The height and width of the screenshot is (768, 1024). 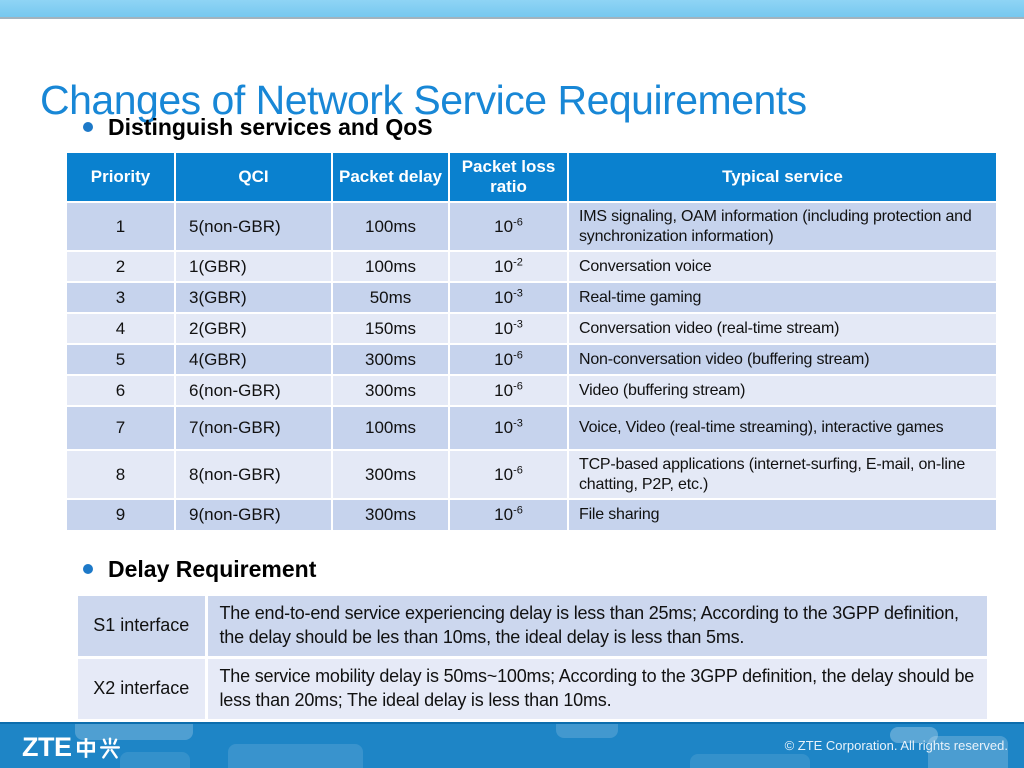 What do you see at coordinates (121, 177) in the screenshot?
I see `qos-header-priority: Priority` at bounding box center [121, 177].